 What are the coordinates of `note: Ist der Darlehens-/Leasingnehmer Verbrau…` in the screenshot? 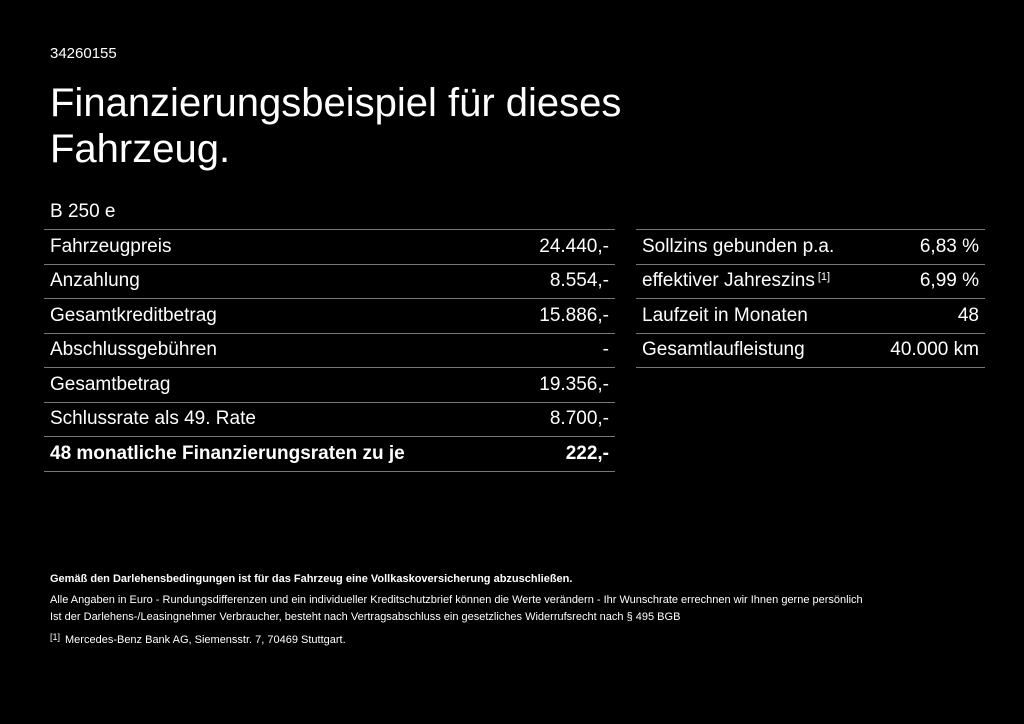 It's located at (365, 617).